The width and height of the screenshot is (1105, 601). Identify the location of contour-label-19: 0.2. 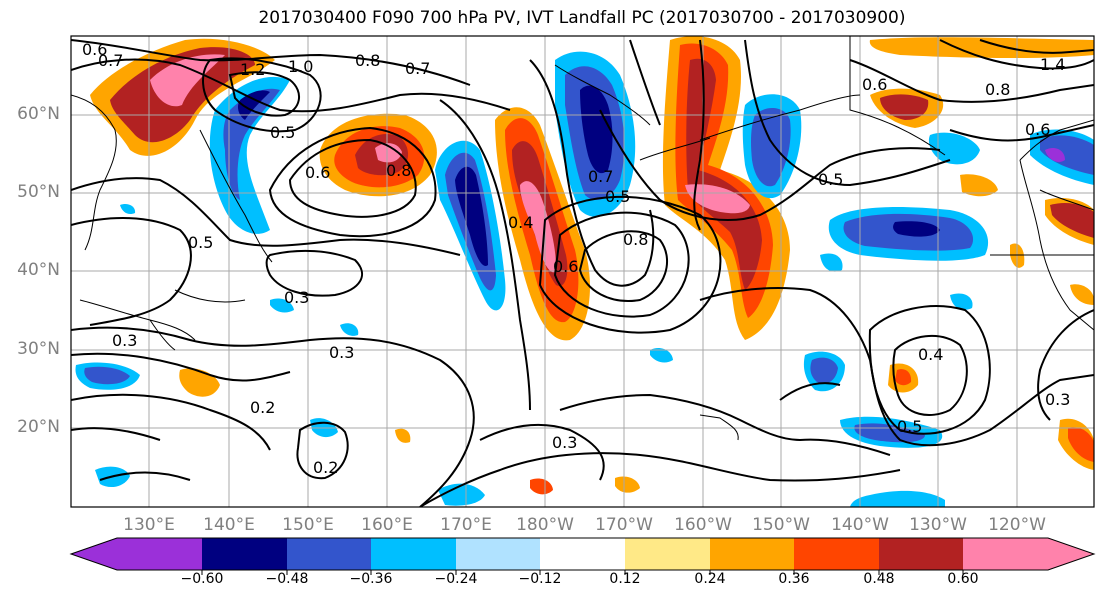
(262, 407).